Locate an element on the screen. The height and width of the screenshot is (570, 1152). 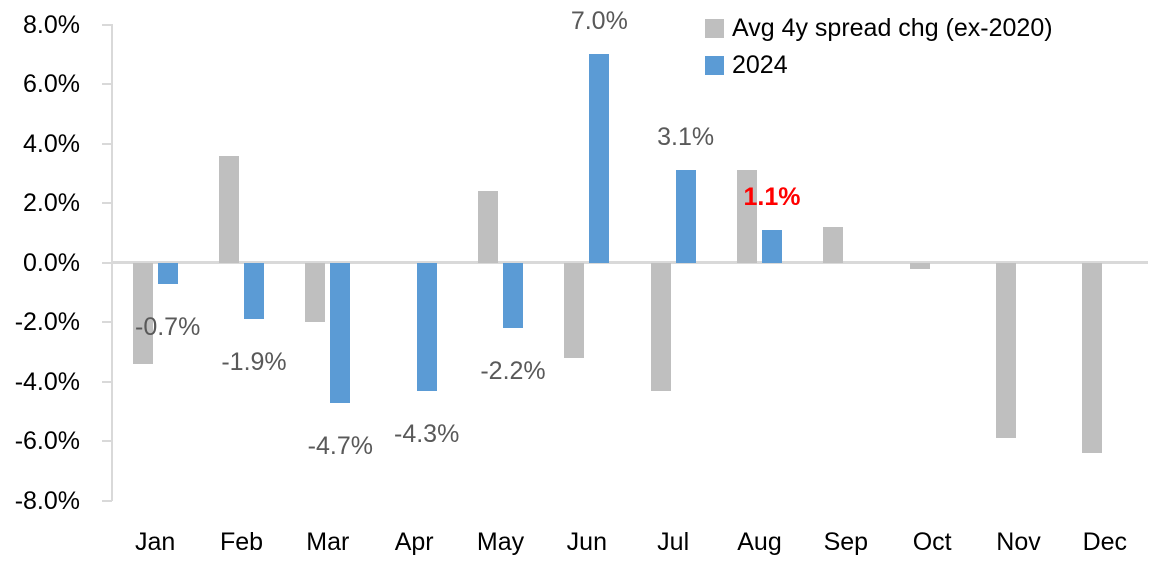
bar-avg-may is located at coordinates (488, 227).